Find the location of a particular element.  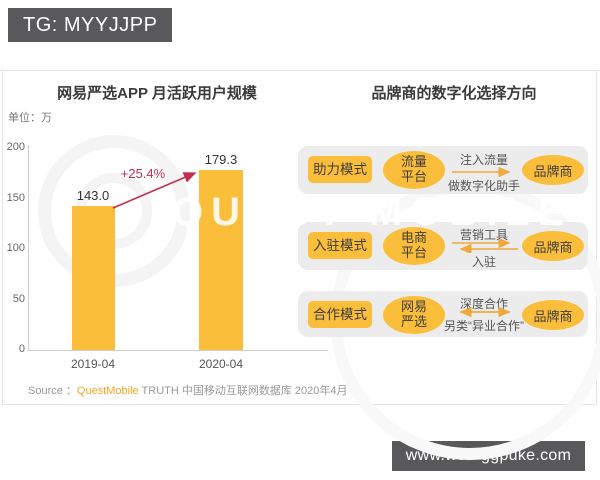

arrow-bottom-label: 做数字化助手 is located at coordinates (483, 186).